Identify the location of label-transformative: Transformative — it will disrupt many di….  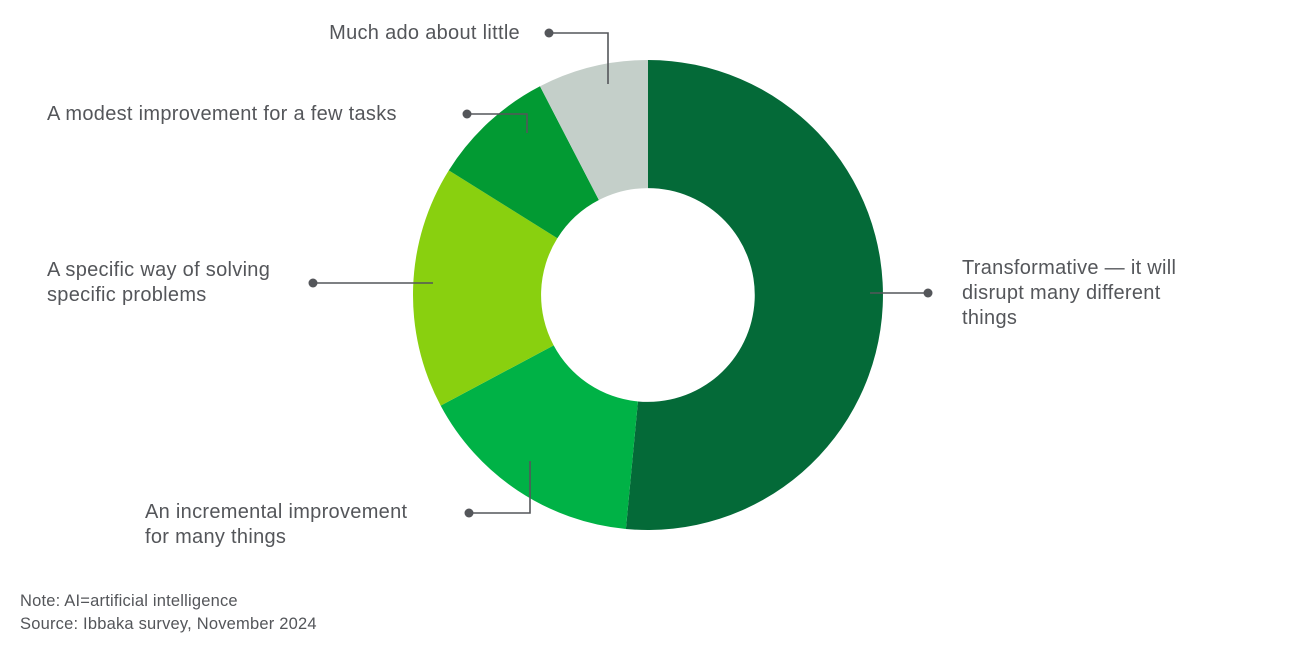
(1069, 293).